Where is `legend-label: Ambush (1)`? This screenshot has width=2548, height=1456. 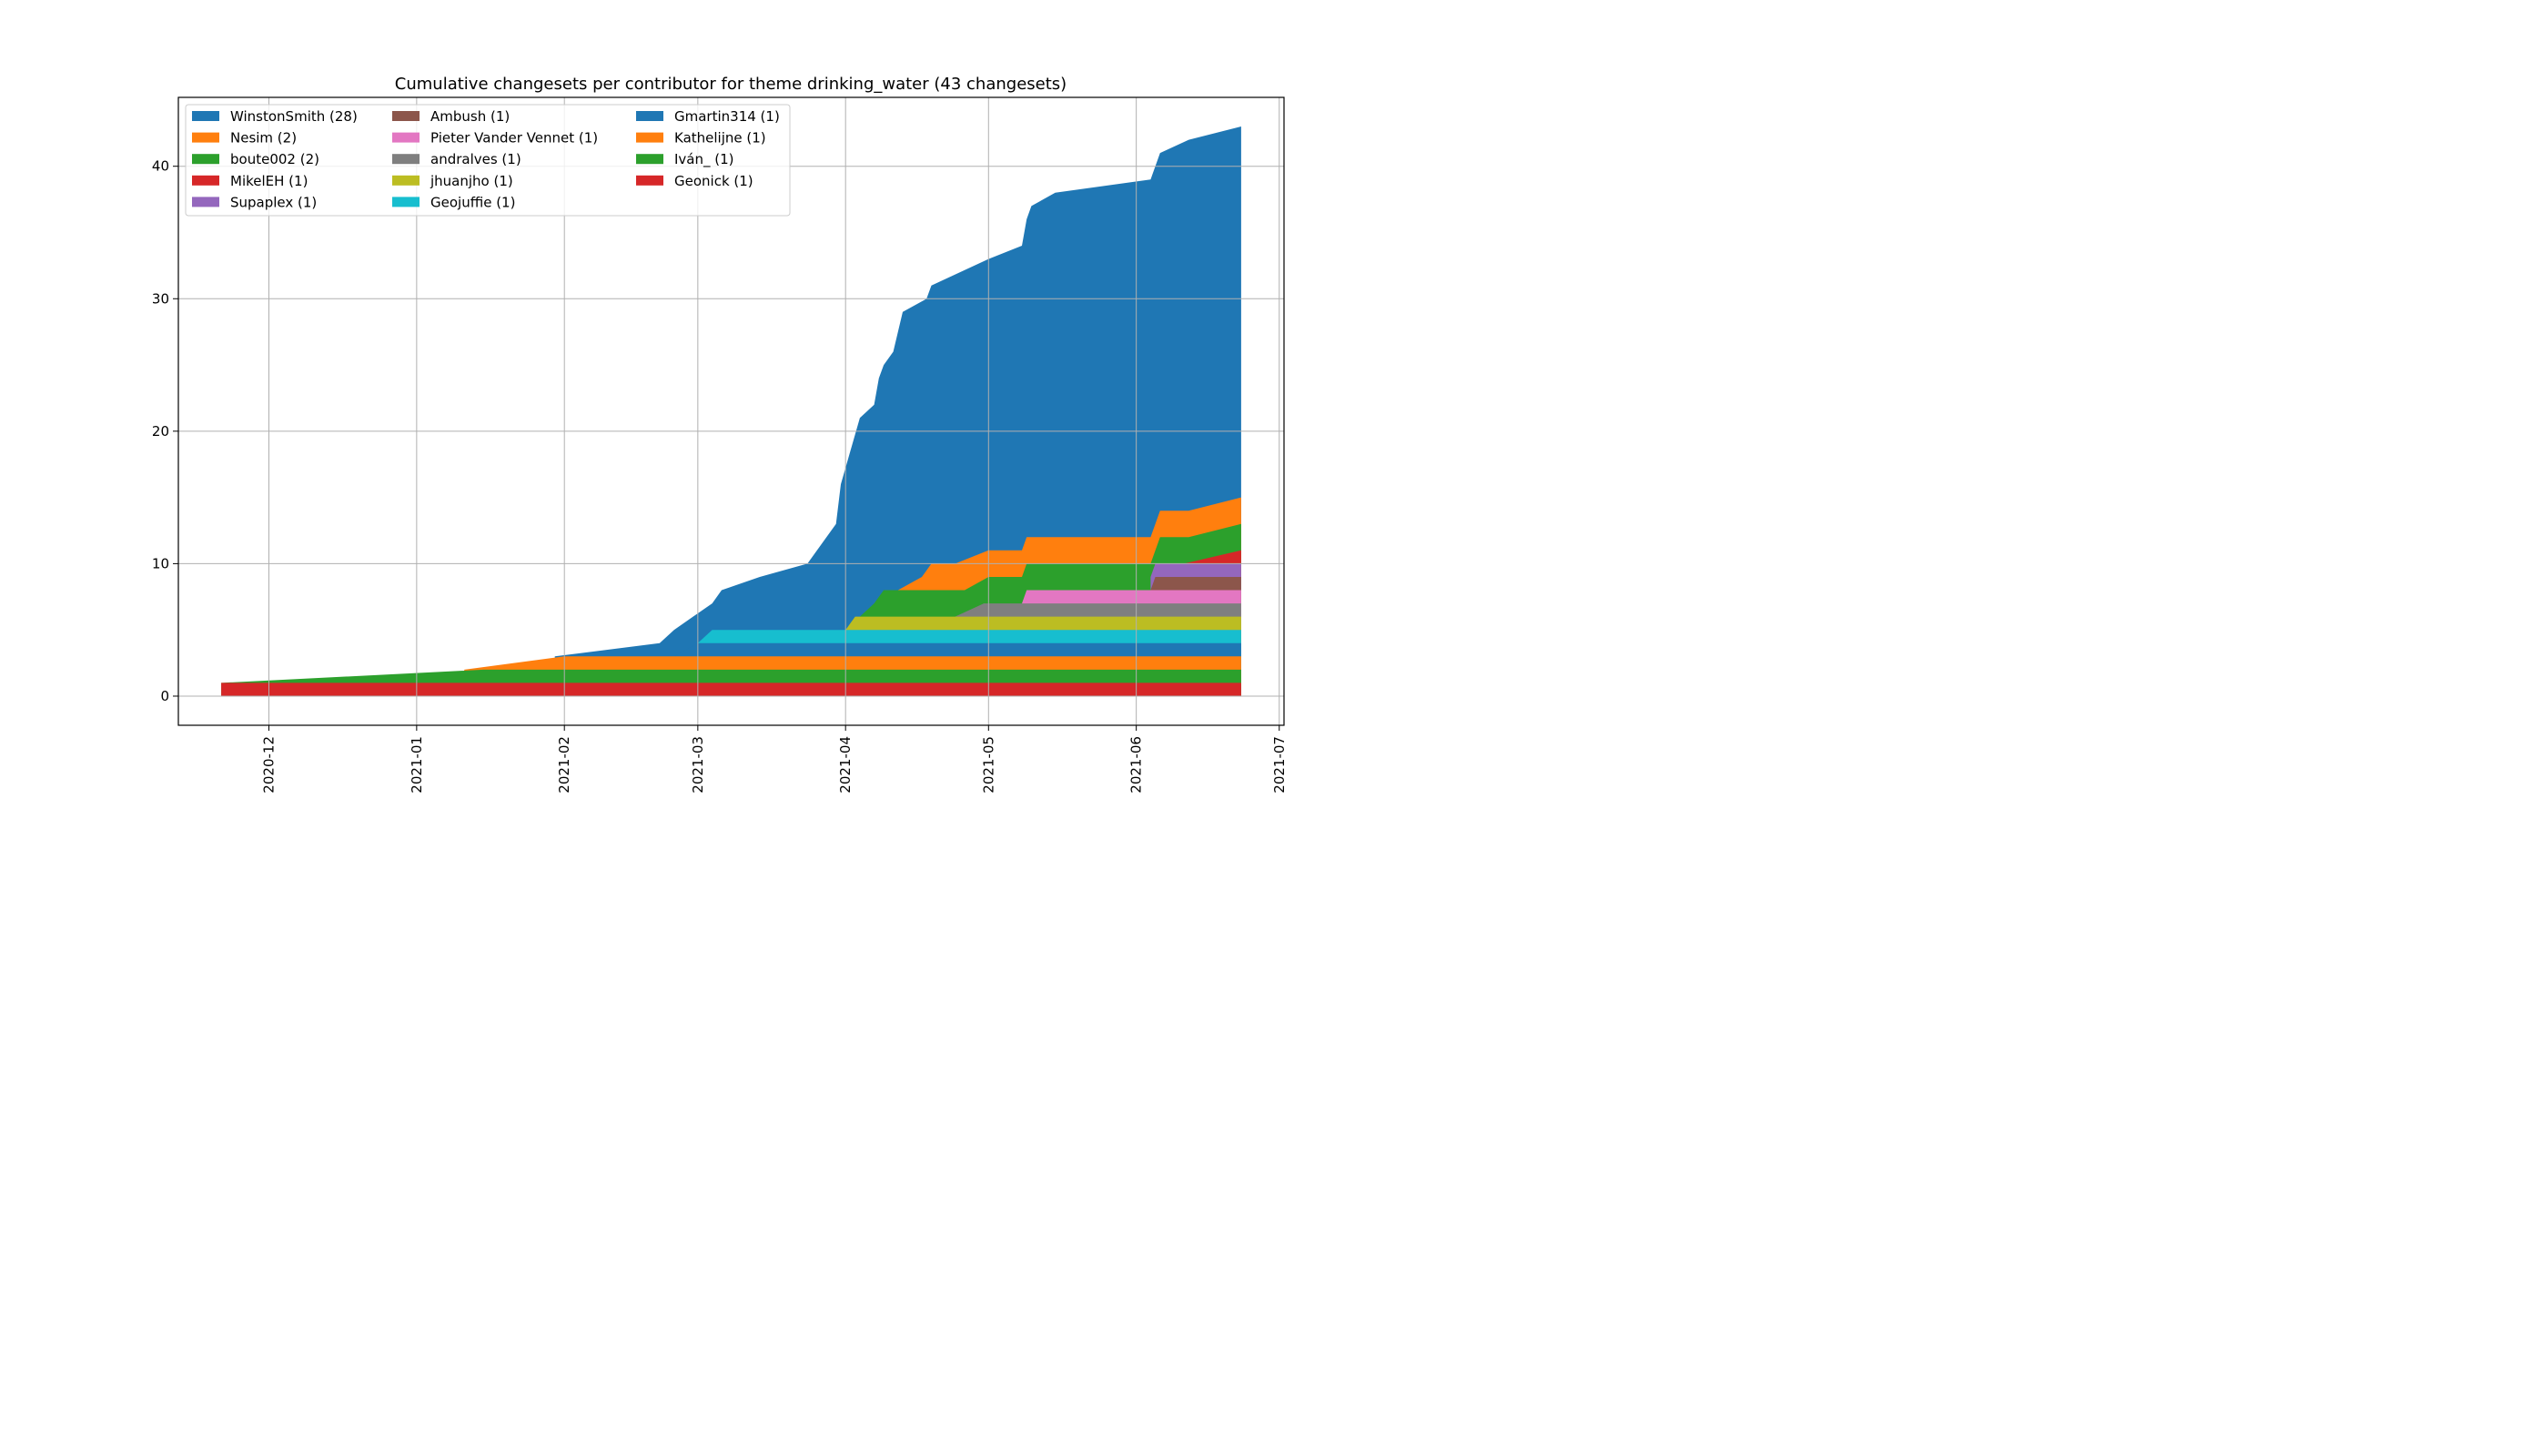
legend-label: Ambush (1) is located at coordinates (470, 117).